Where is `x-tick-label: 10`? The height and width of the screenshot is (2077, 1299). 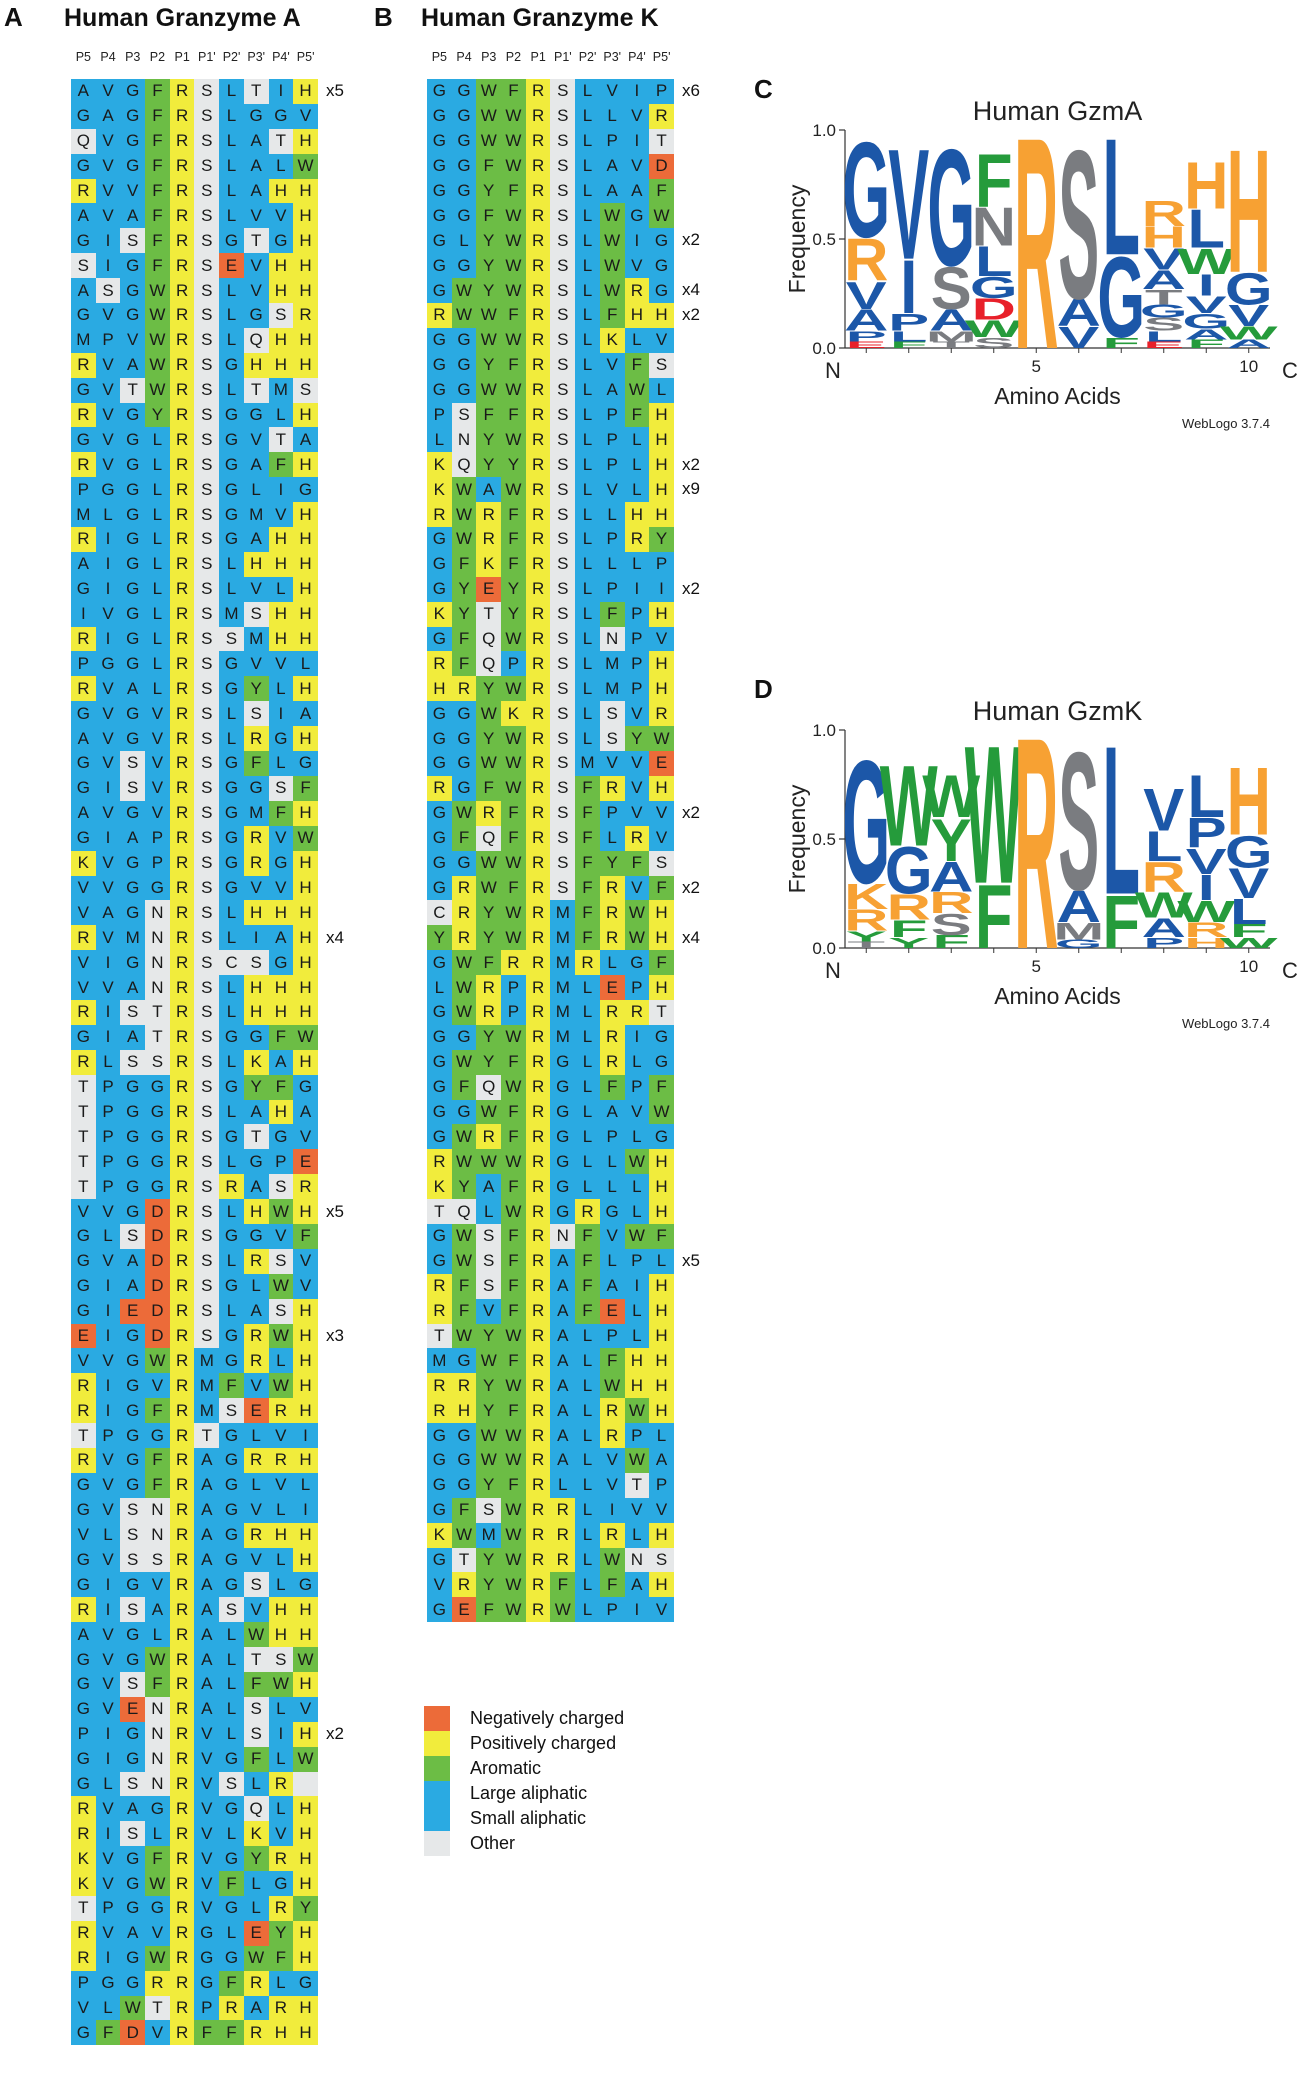 x-tick-label: 10 is located at coordinates (1248, 966).